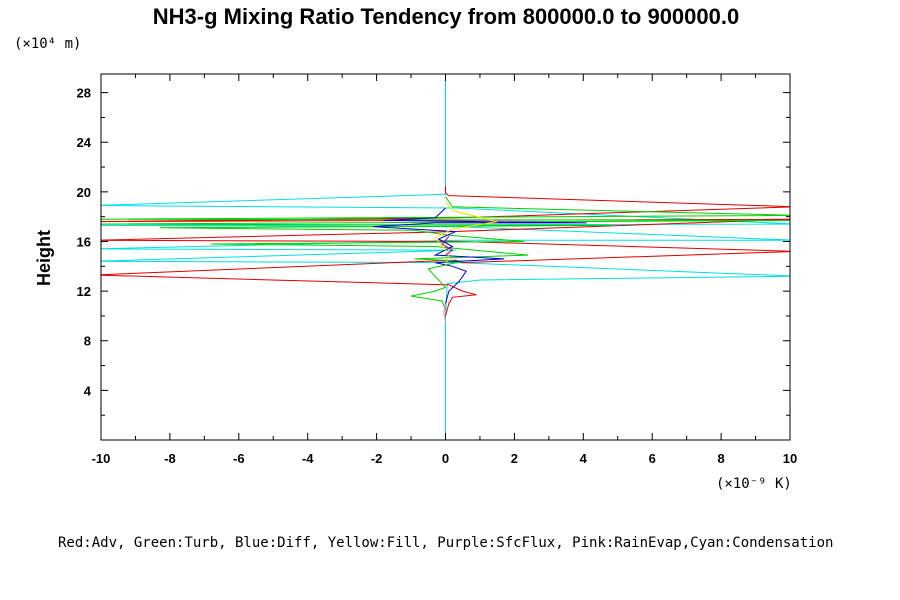 This screenshot has width=900, height=600. I want to click on x-unit-label: (×10⁻⁹ K), so click(754, 484).